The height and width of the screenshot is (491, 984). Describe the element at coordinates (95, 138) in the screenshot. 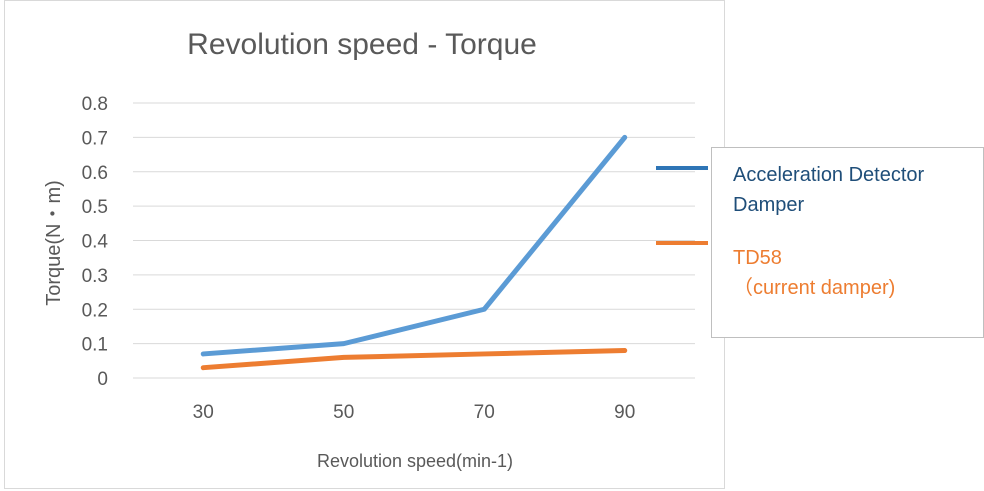

I see `y-tick-label: 0.7` at that location.